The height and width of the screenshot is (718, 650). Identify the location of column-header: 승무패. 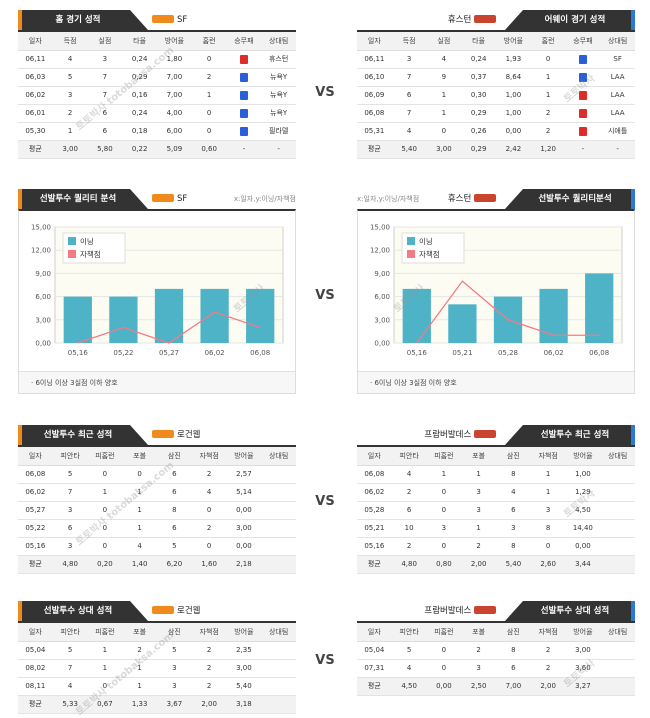
(583, 41).